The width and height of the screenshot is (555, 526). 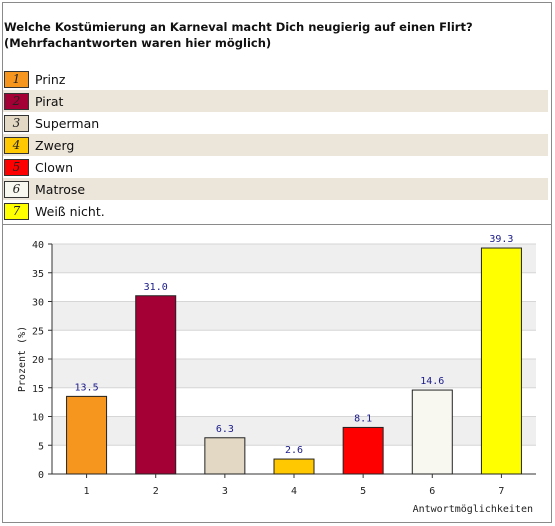 I want to click on y-tick-label: 40, so click(x=38, y=245).